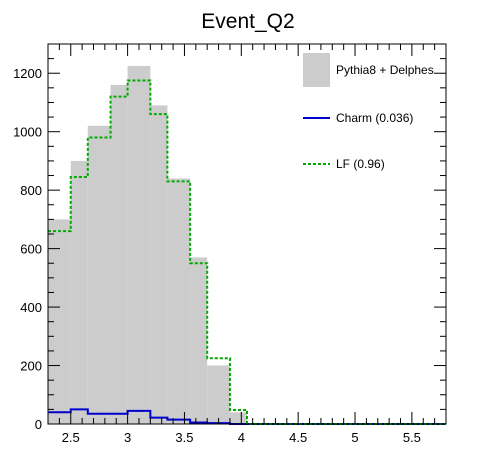 The image size is (496, 472). What do you see at coordinates (374, 118) in the screenshot?
I see `legend-label: Charm (0.036)` at bounding box center [374, 118].